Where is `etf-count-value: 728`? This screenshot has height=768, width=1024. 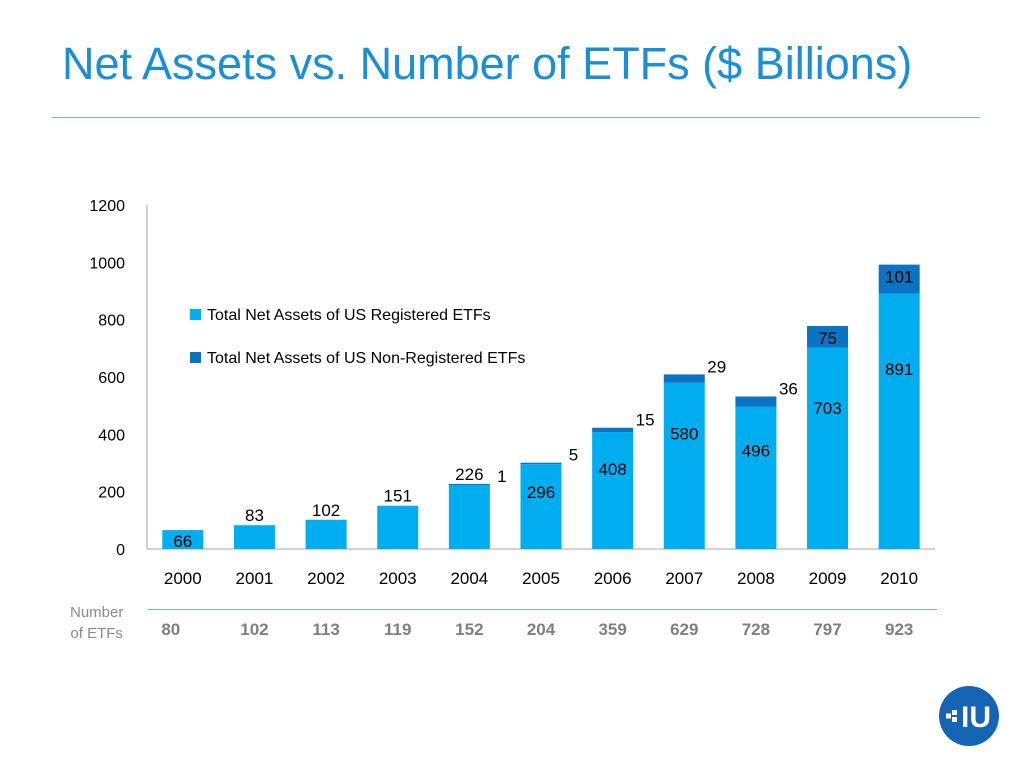 etf-count-value: 728 is located at coordinates (756, 629).